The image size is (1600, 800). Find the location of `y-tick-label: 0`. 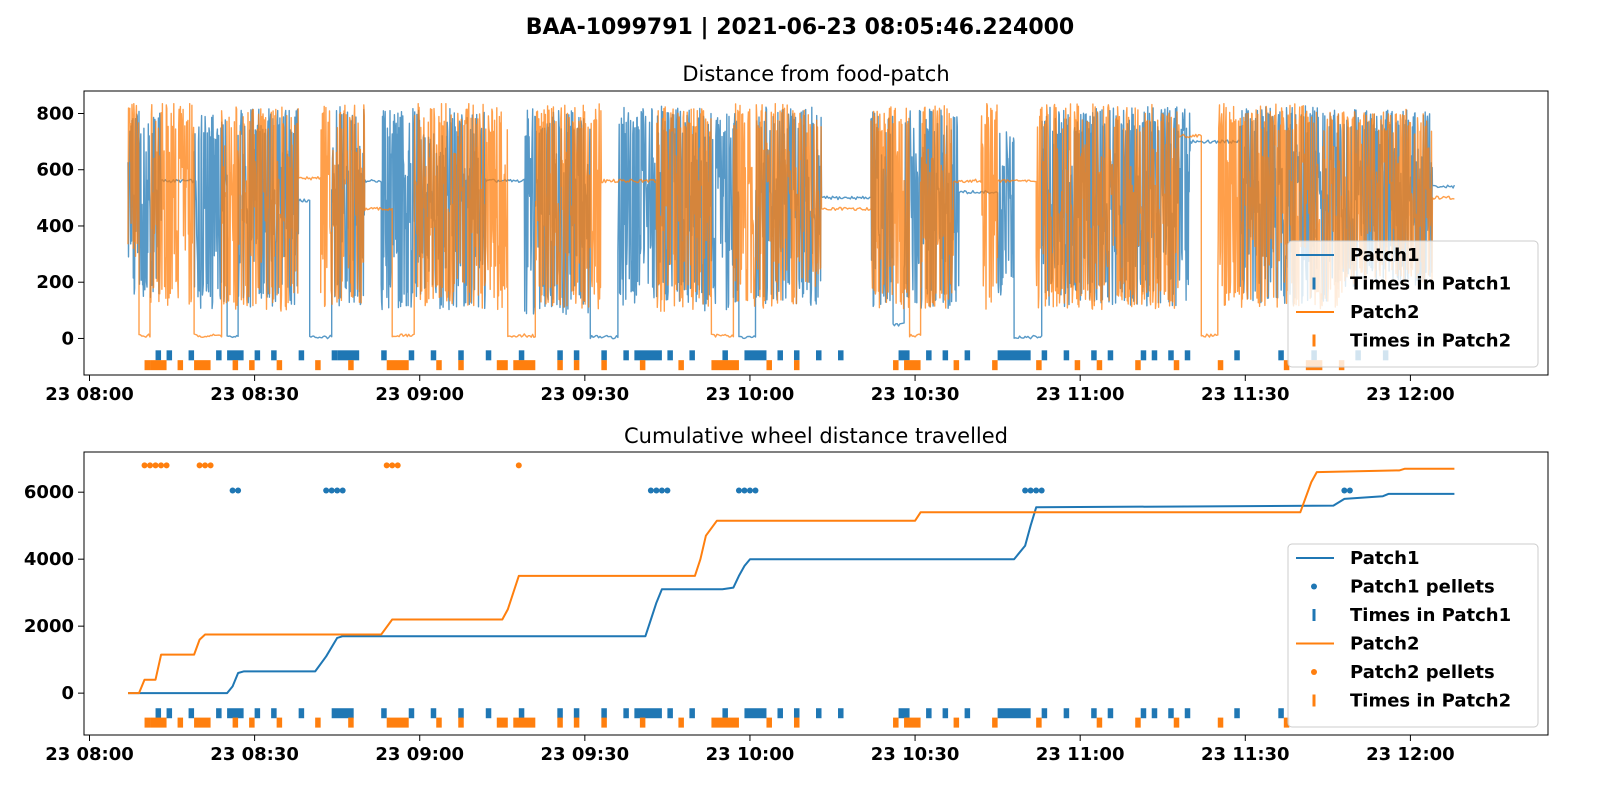

y-tick-label: 0 is located at coordinates (67, 338).